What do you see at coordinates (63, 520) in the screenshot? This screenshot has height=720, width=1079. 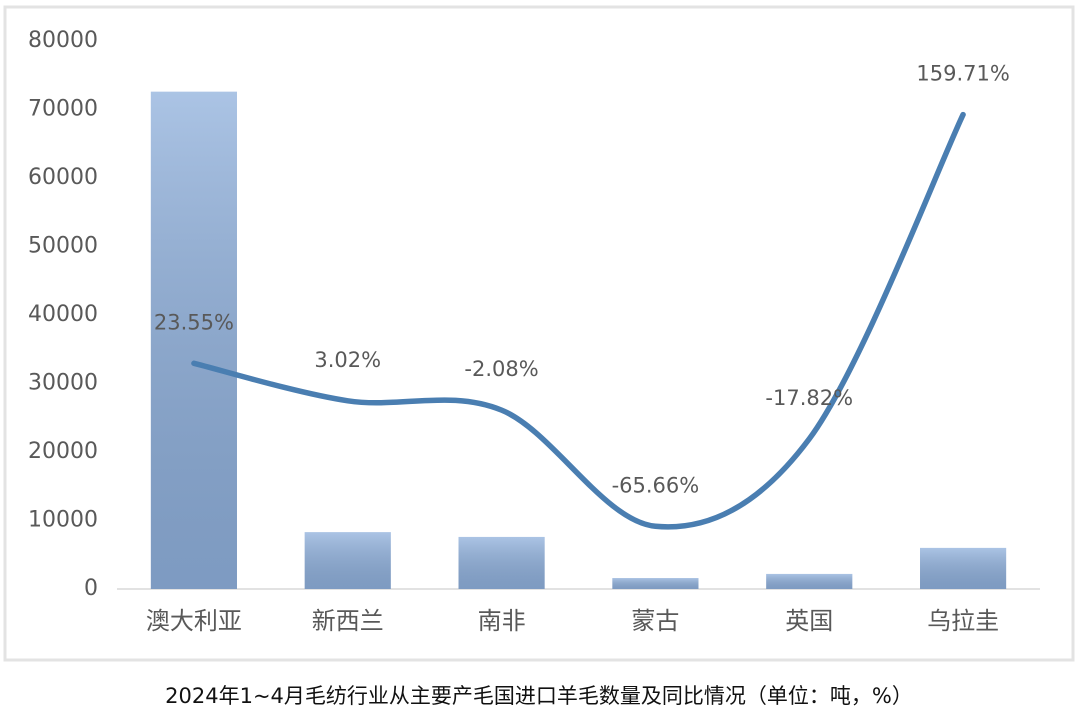 I see `y-tick-label: 10000` at bounding box center [63, 520].